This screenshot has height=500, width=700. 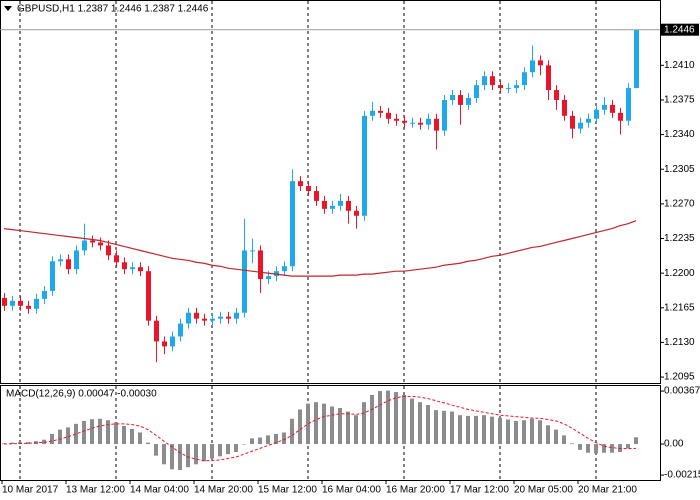 What do you see at coordinates (679, 342) in the screenshot?
I see `y-tick-label: 1.2130` at bounding box center [679, 342].